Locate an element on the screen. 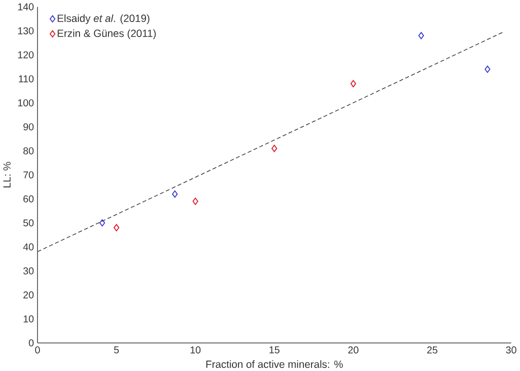 This screenshot has height=371, width=520. y-tick-label: 30 is located at coordinates (28, 270).